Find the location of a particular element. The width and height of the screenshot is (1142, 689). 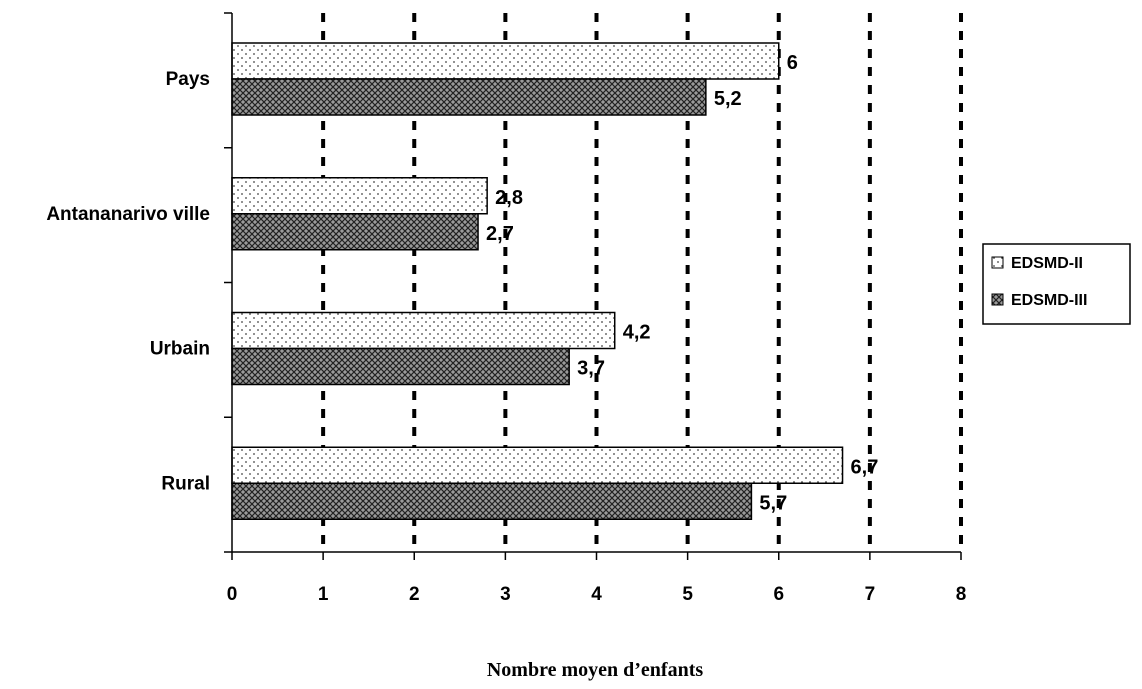

data-label-1-3: 5,7 is located at coordinates (773, 503).